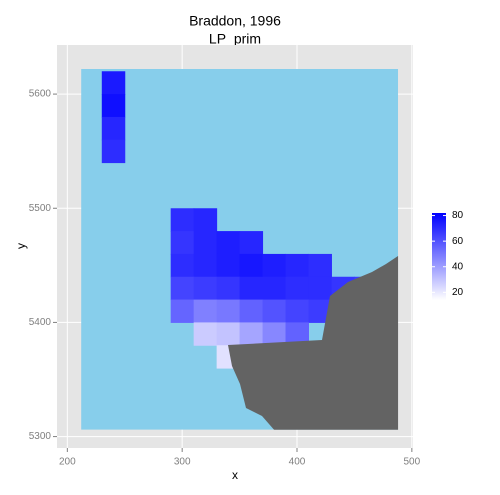  What do you see at coordinates (297, 462) in the screenshot?
I see `x-tick-label: 400` at bounding box center [297, 462].